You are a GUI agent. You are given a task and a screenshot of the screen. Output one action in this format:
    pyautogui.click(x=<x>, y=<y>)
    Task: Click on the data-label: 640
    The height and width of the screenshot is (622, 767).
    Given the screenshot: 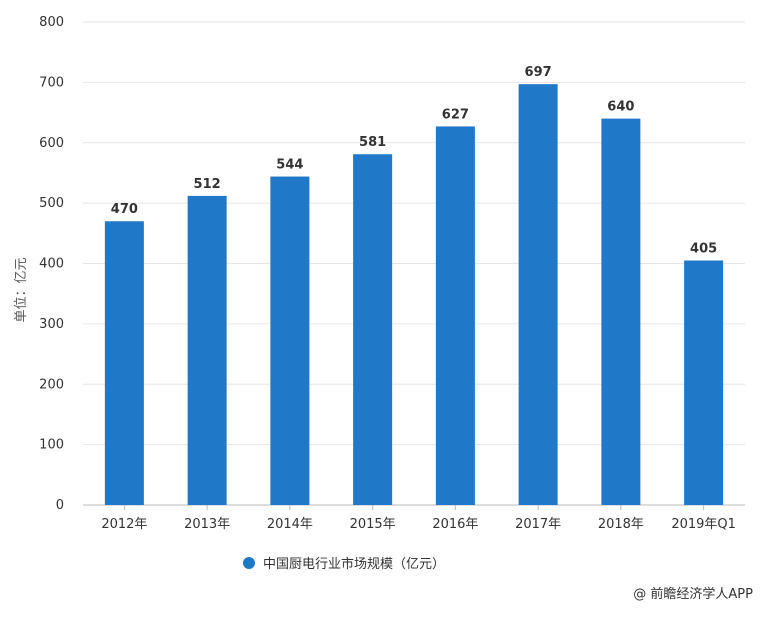 What is the action you would take?
    pyautogui.click(x=620, y=107)
    